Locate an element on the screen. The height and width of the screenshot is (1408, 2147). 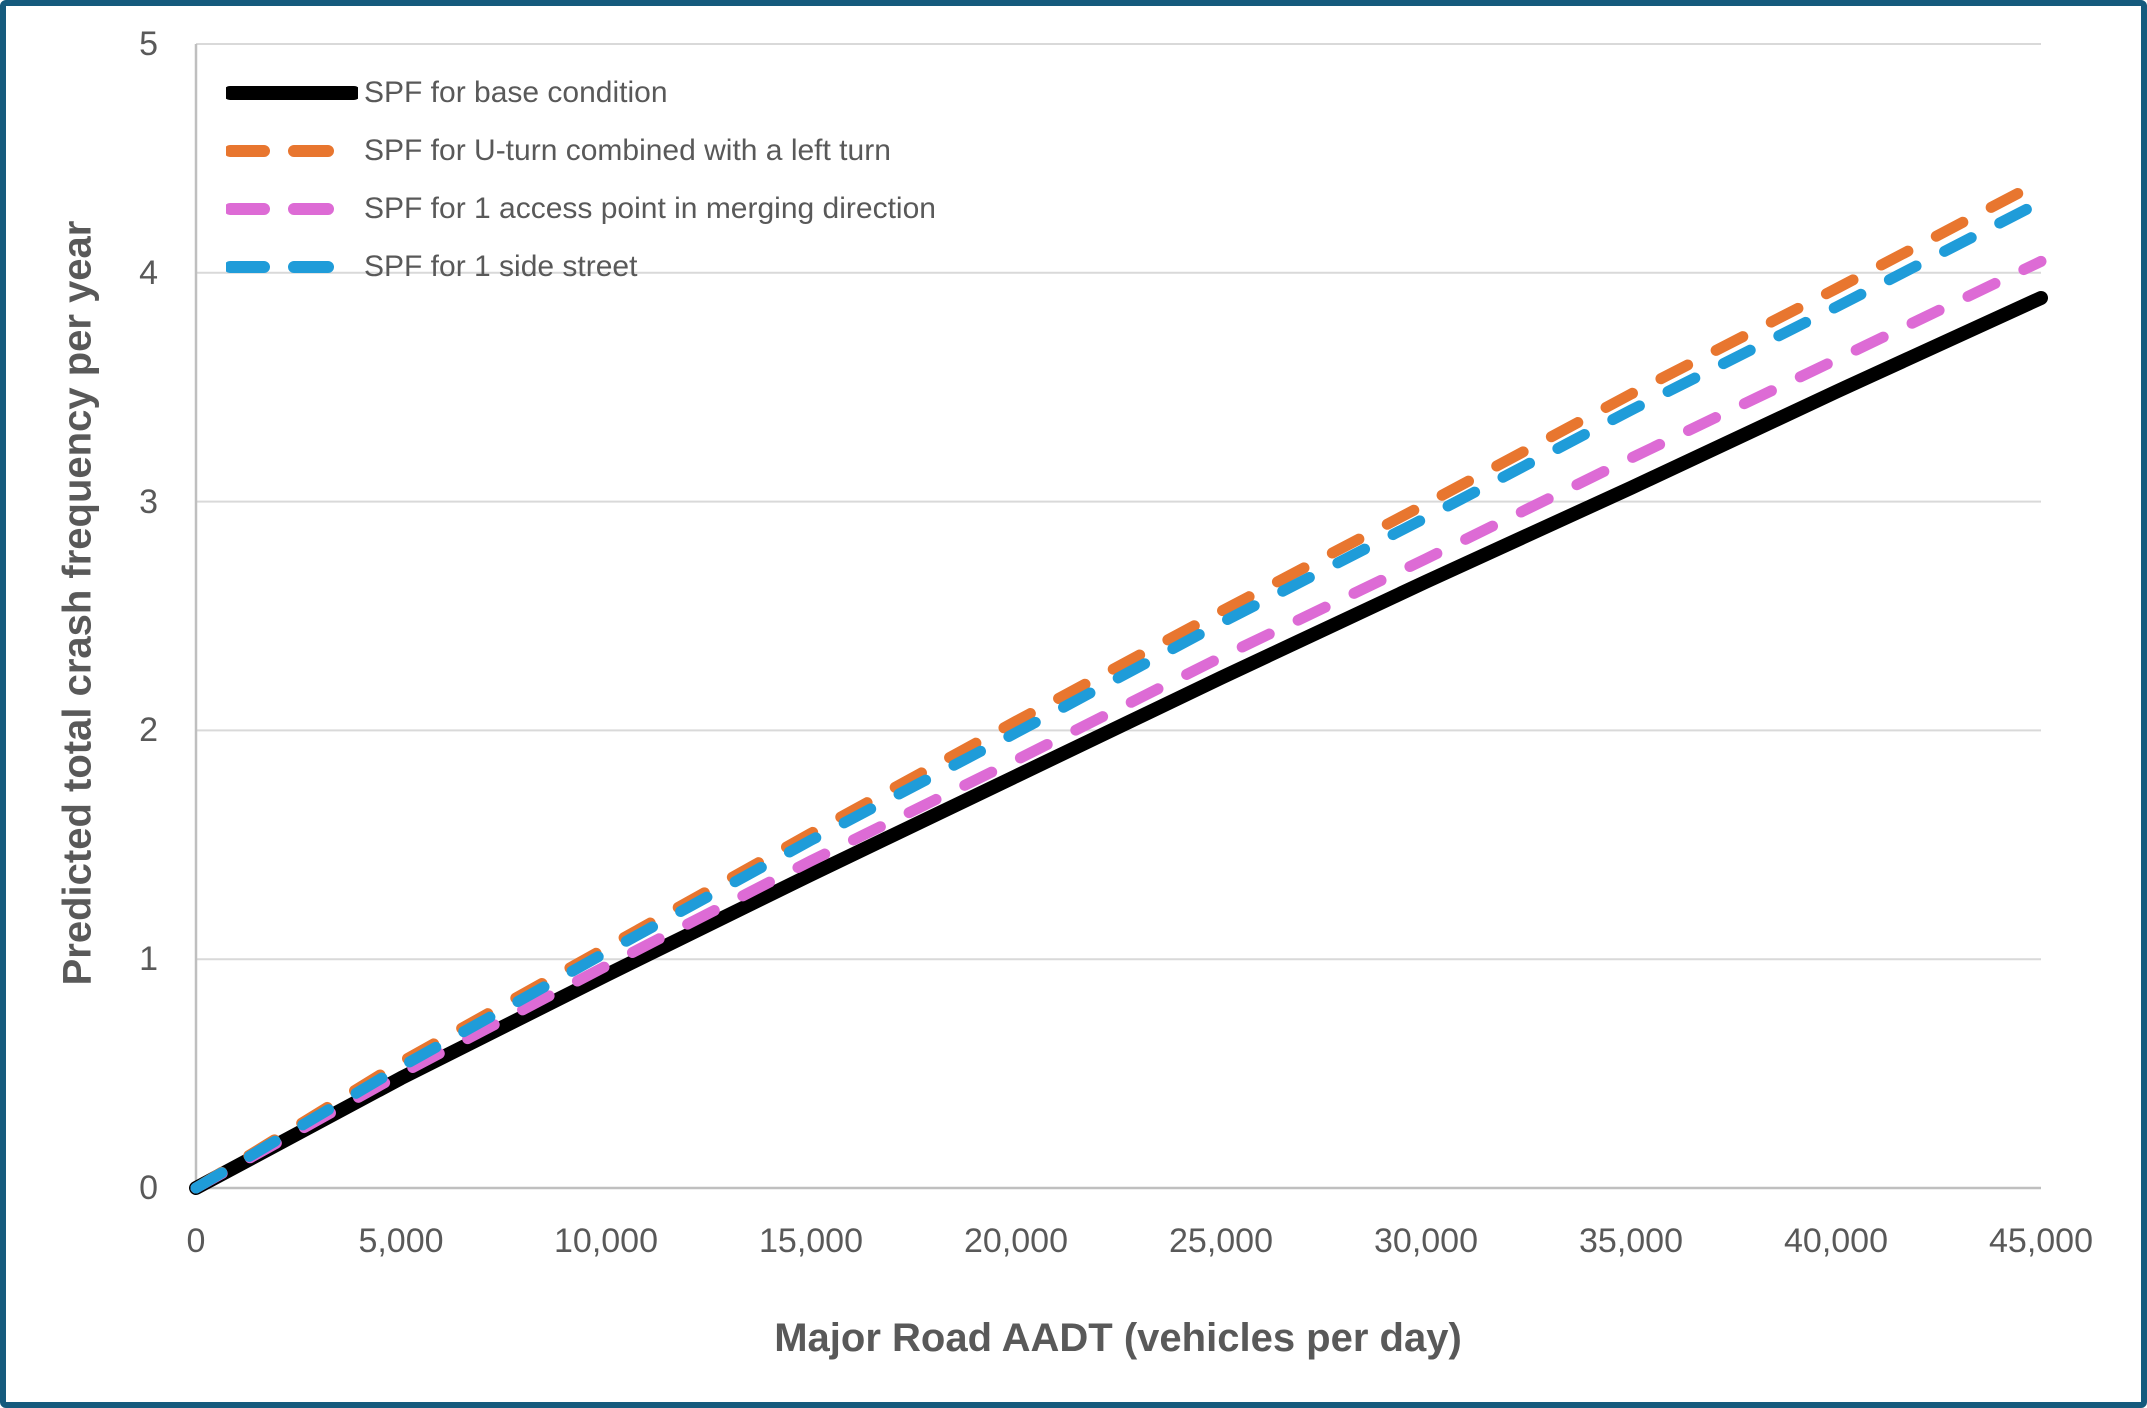
legend-item: SPF for U-turn combined with a left turn is located at coordinates (581, 151).